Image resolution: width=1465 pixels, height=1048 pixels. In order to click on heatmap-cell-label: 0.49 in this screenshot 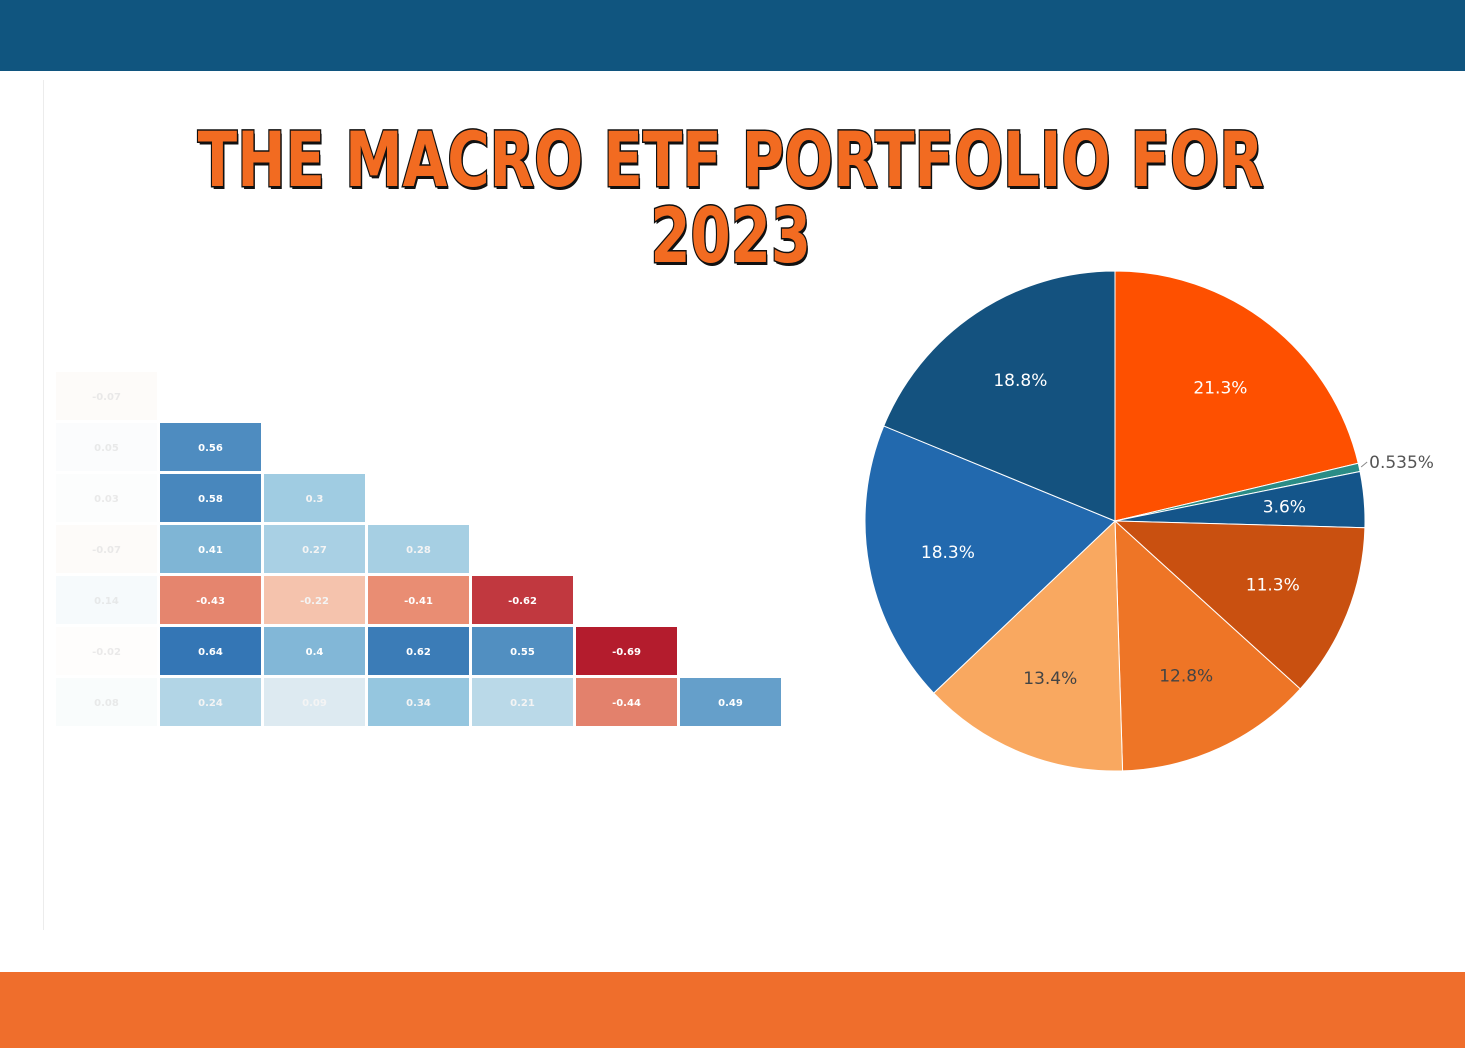, I will do `click(730, 703)`.